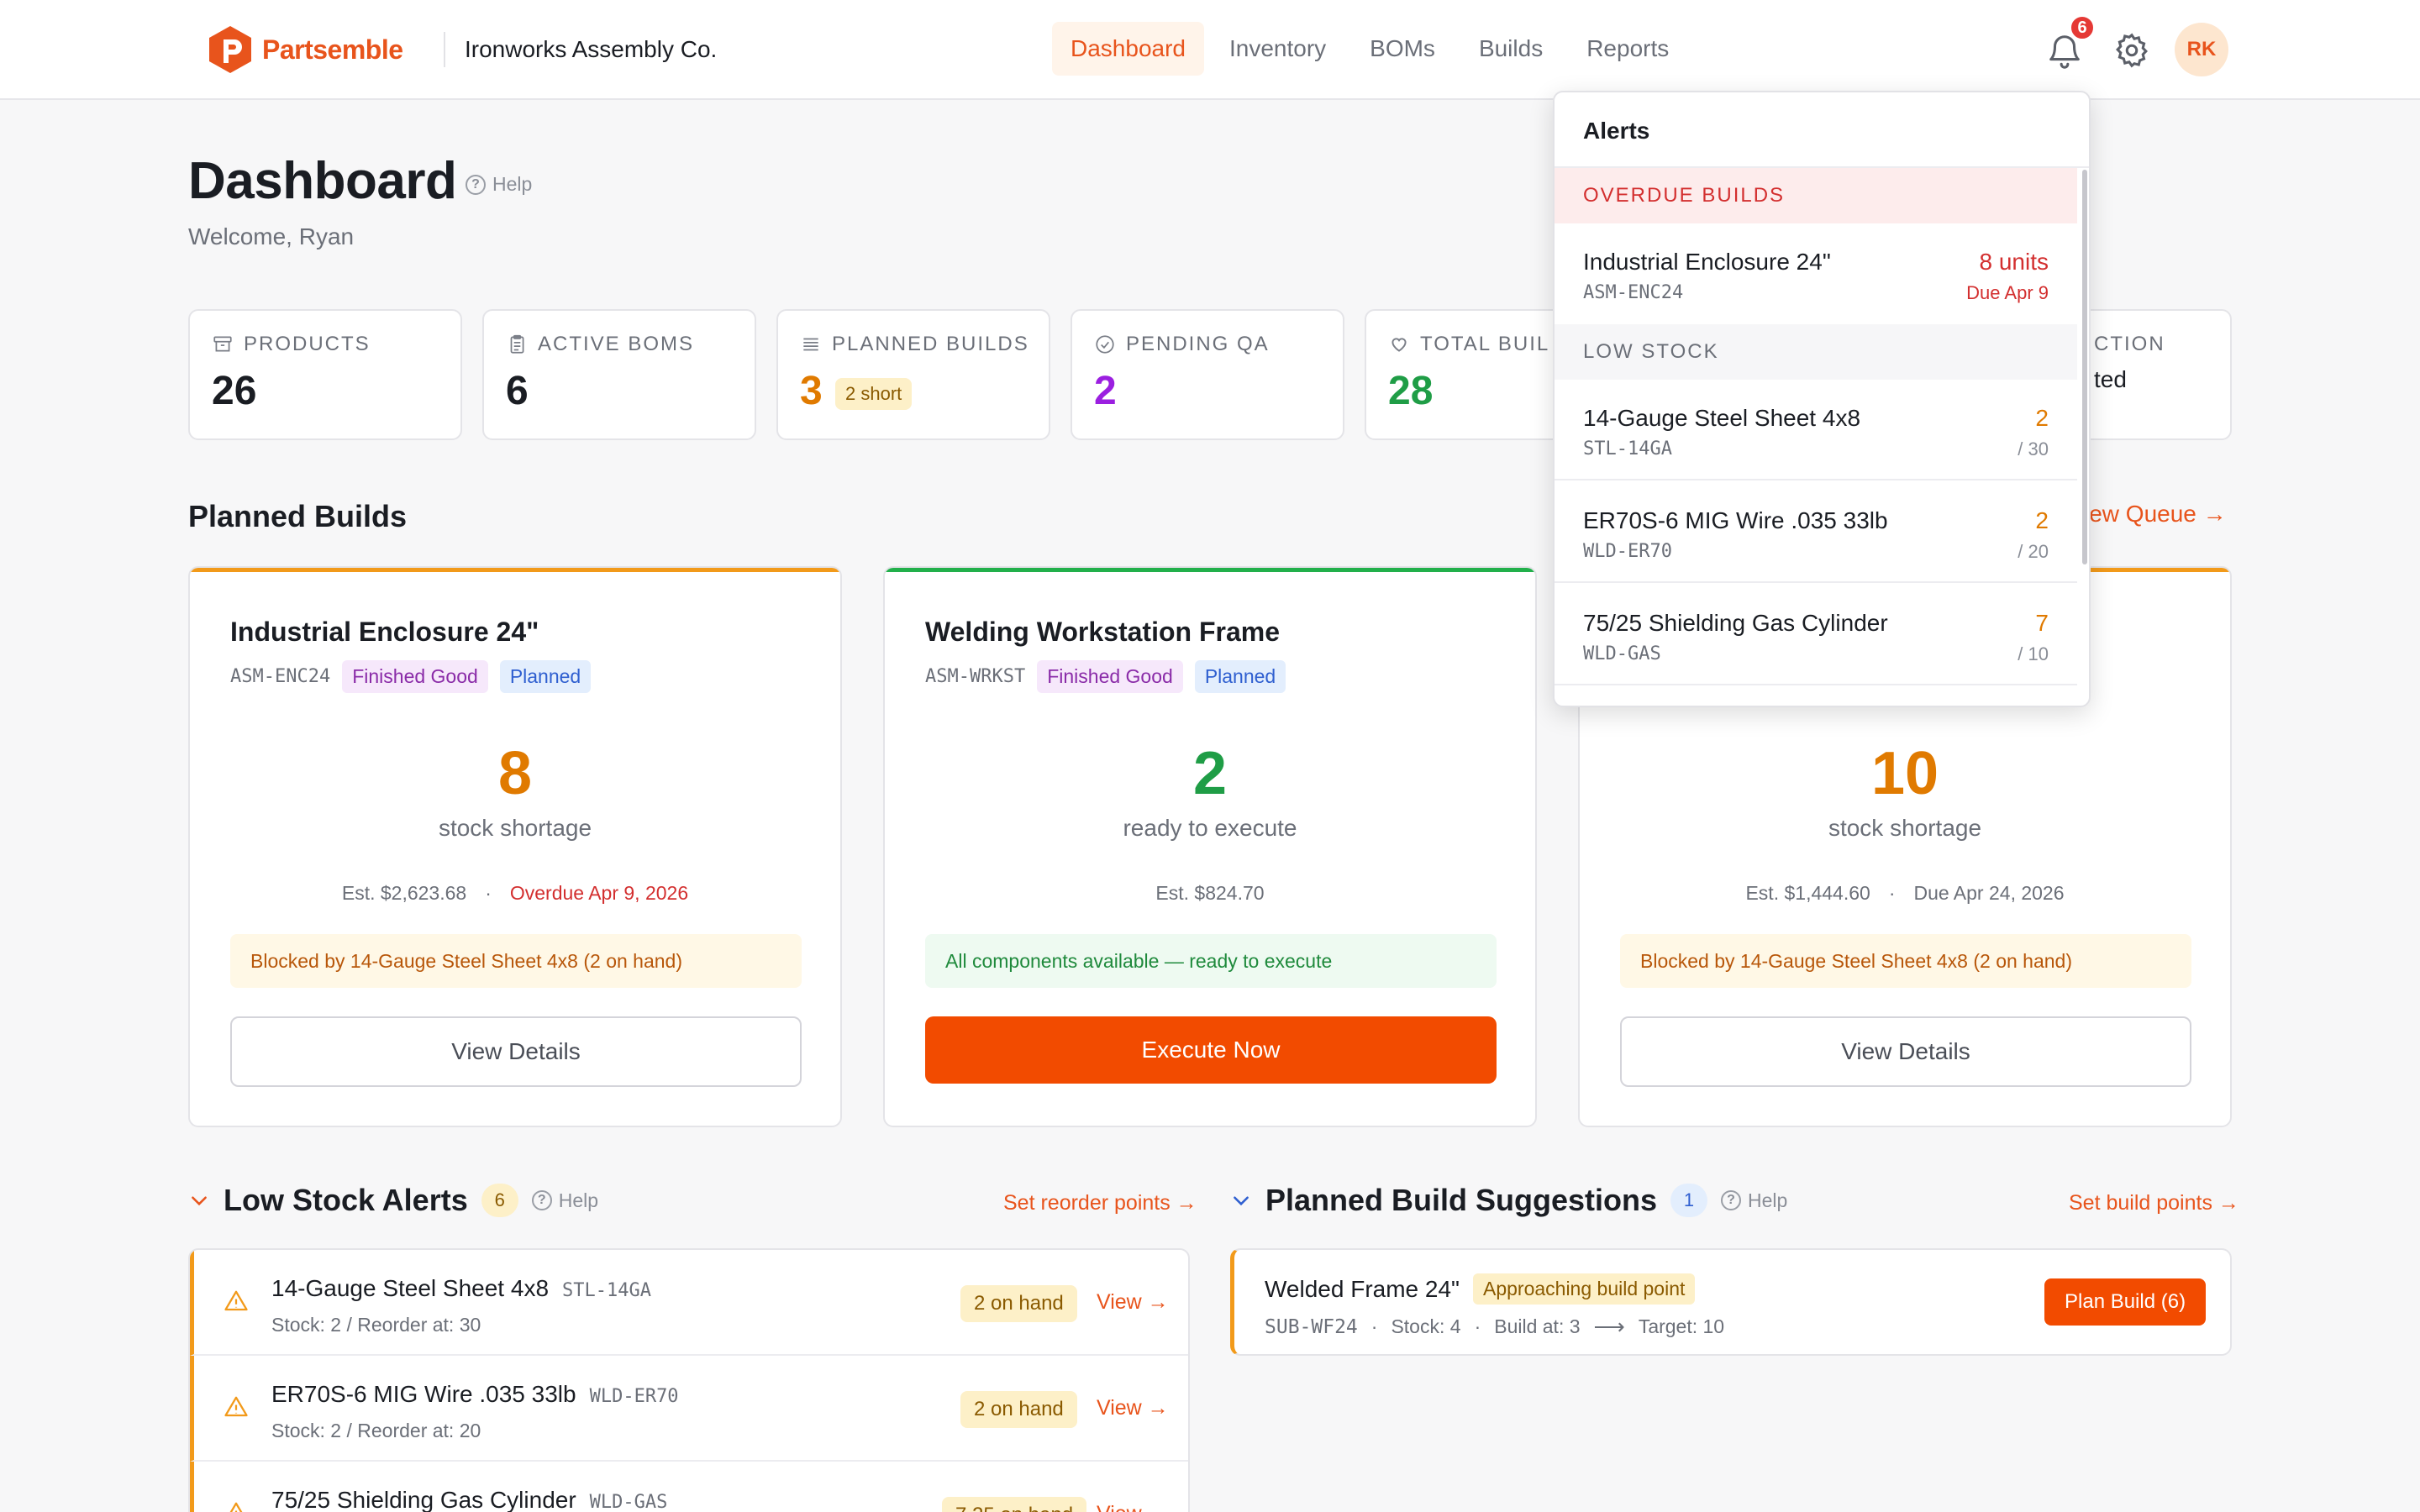 The image size is (2420, 1512). I want to click on brand-logo: Partsemble, so click(305, 49).